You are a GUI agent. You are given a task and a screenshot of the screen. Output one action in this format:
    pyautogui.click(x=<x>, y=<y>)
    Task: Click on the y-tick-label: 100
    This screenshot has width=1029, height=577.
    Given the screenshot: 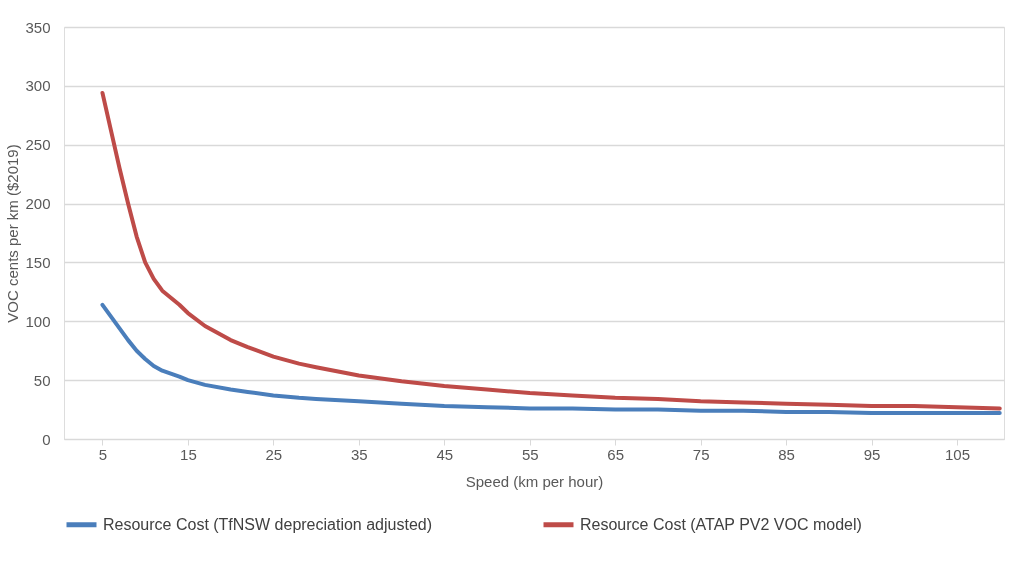 What is the action you would take?
    pyautogui.click(x=38, y=321)
    